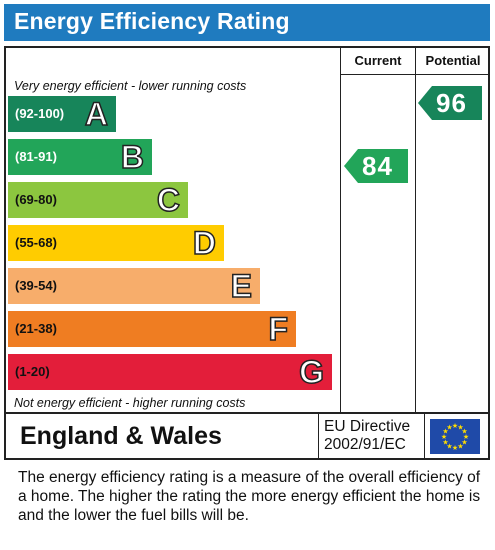  Describe the element at coordinates (170, 372) in the screenshot. I see `band-g: (1-20) G` at that location.